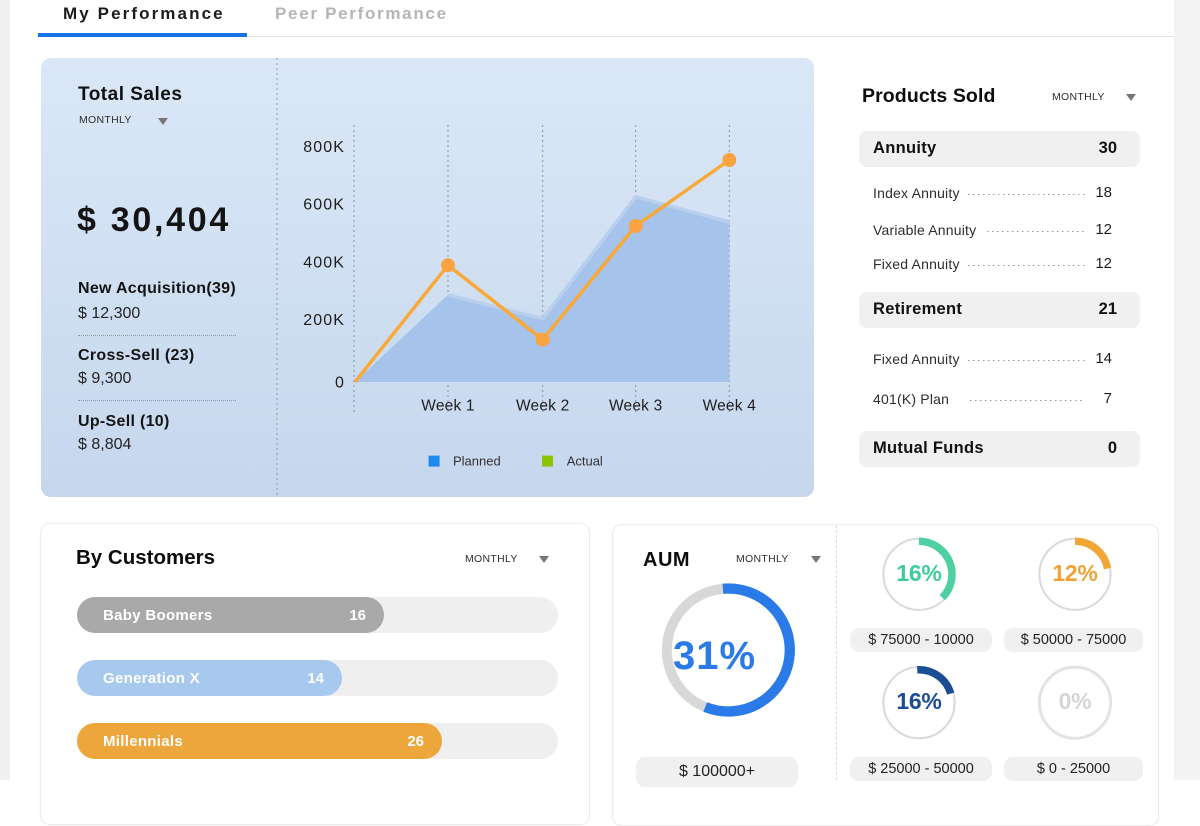  I want to click on svg-text: Planned, so click(477, 461).